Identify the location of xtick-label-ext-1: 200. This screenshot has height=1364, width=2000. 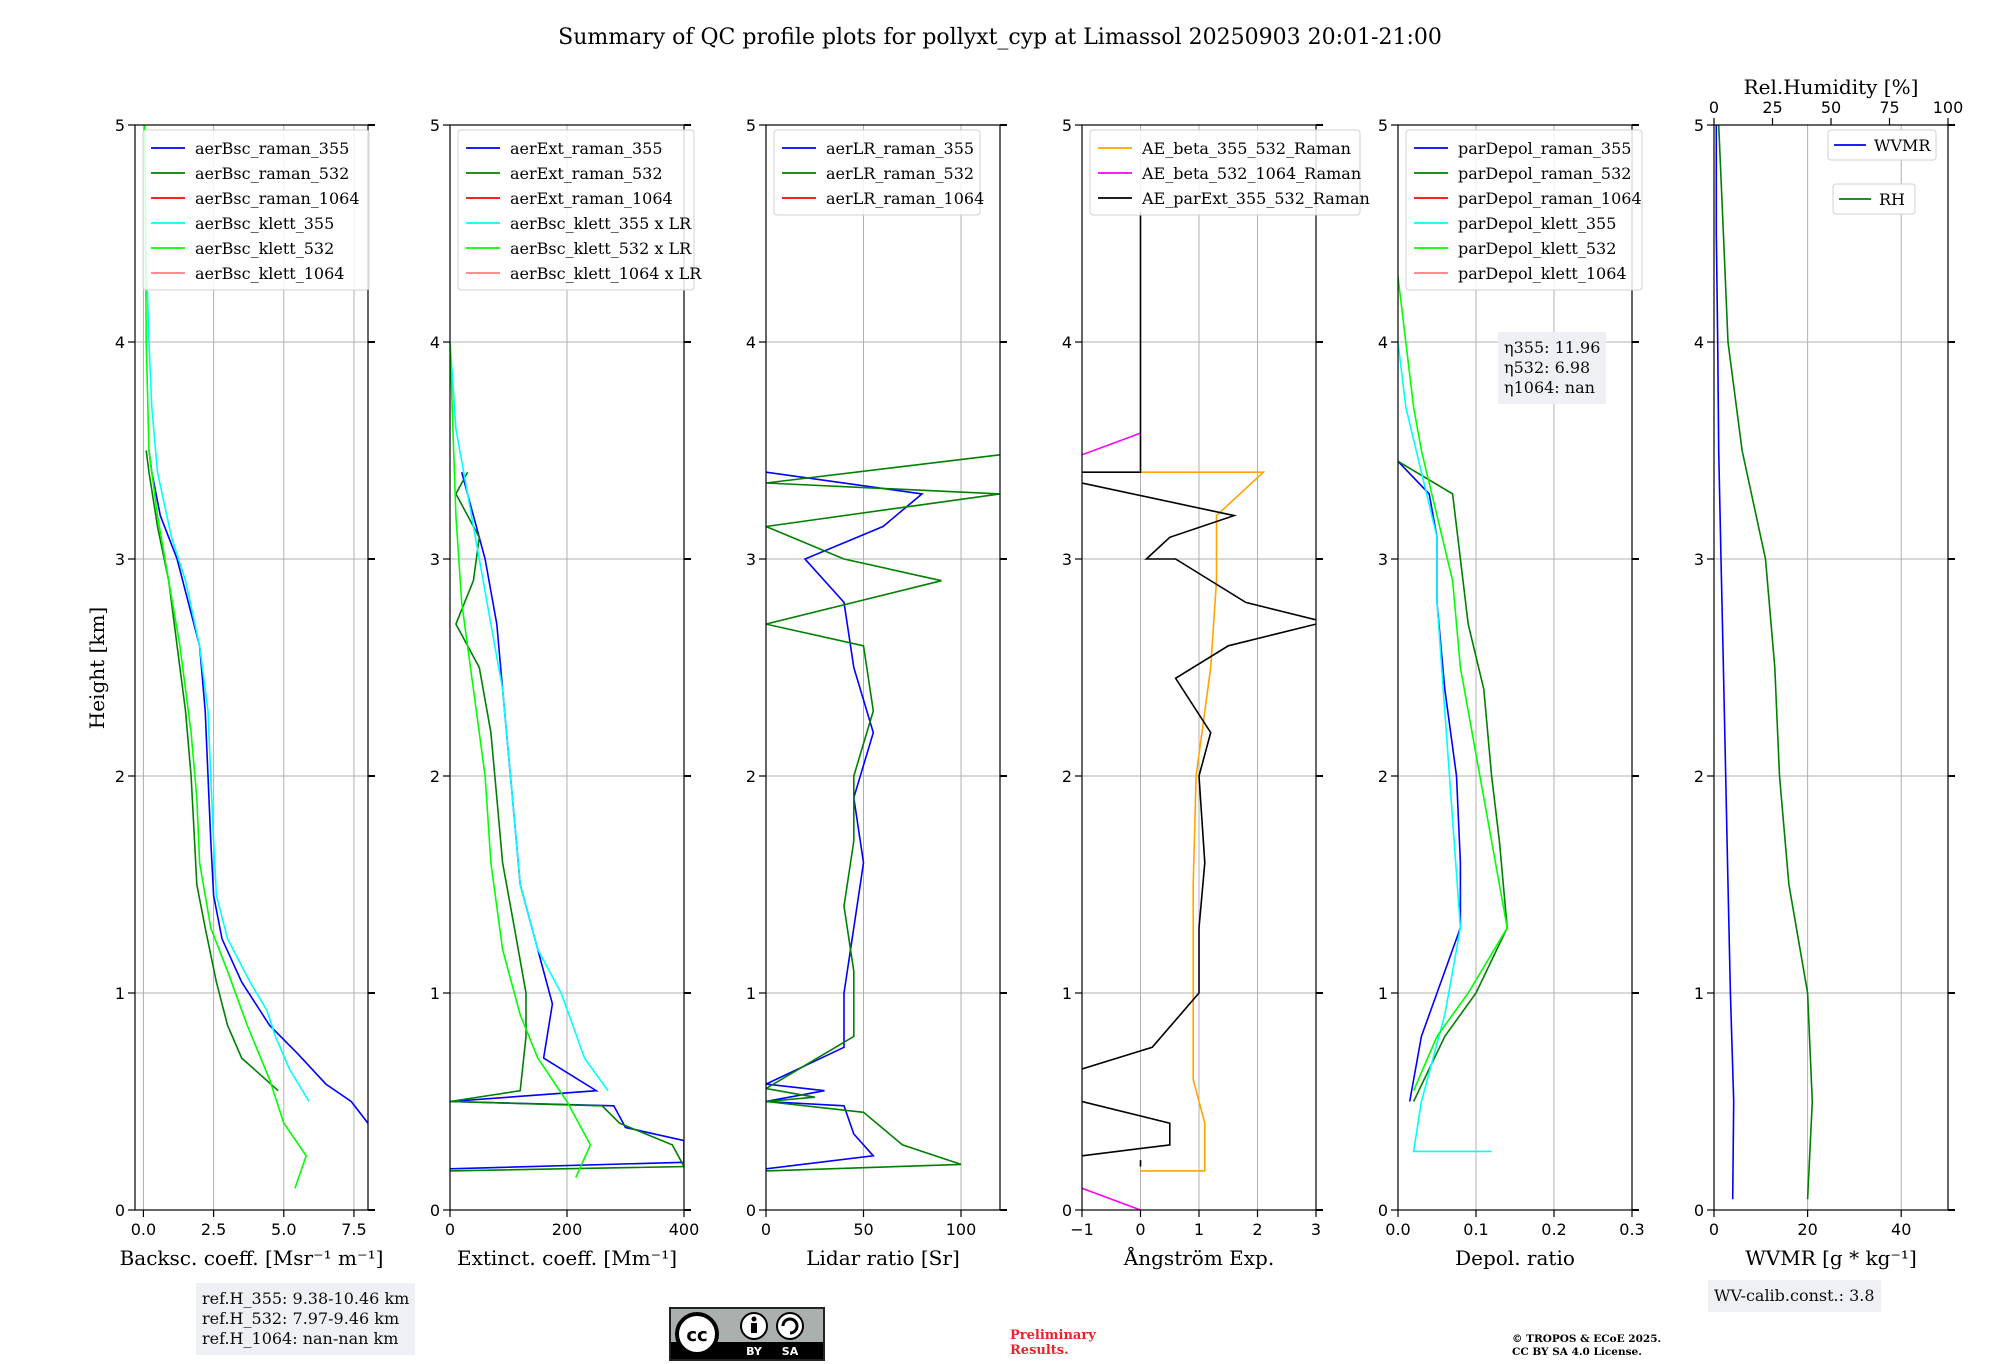
(567, 1229).